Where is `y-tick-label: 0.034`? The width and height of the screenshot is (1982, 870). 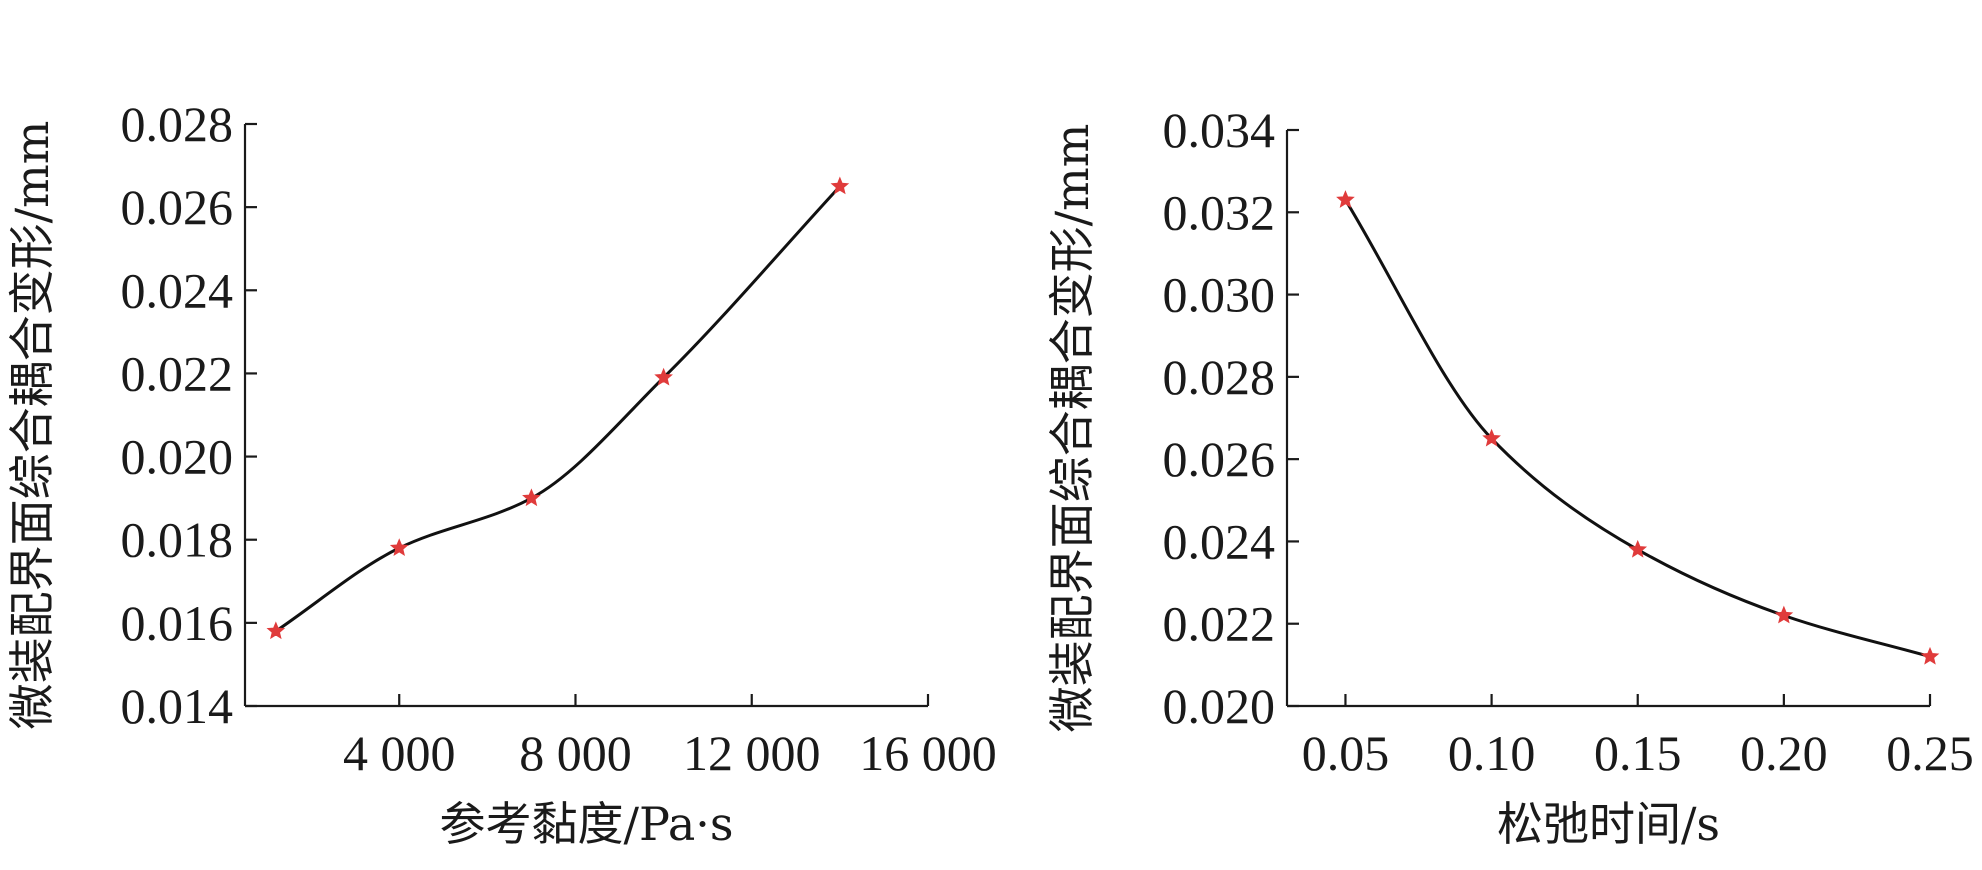
y-tick-label: 0.034 is located at coordinates (1219, 130).